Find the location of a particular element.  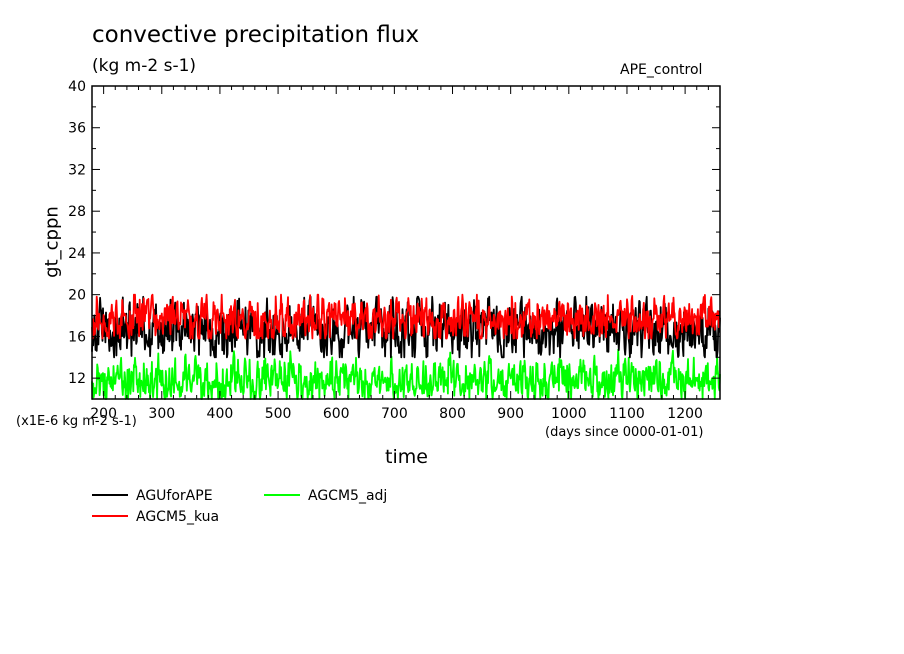

series-line-AGCM5_kua is located at coordinates (406, 316).